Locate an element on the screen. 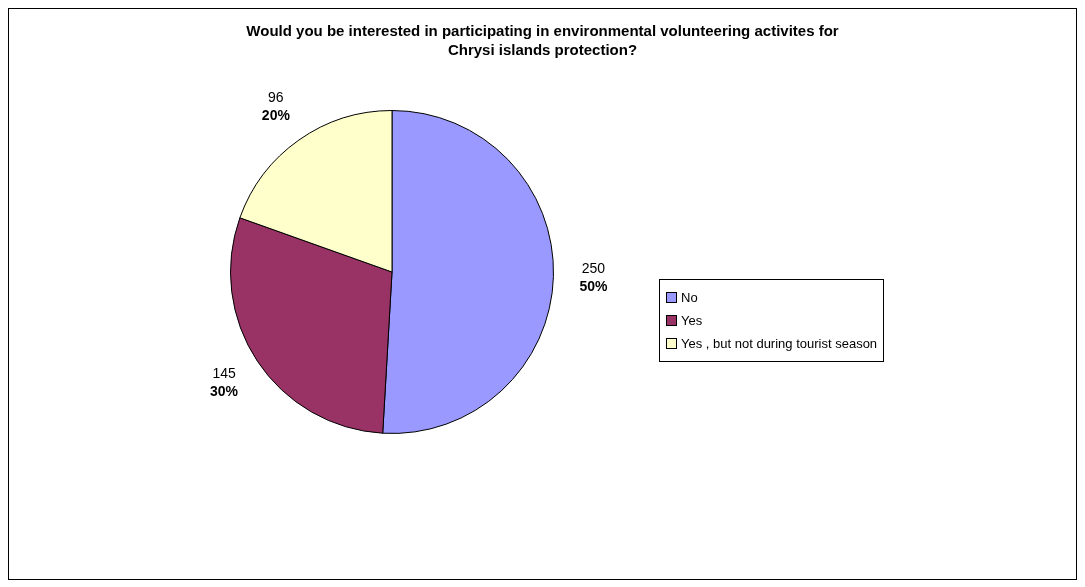  data-label: 250 50% is located at coordinates (593, 276).